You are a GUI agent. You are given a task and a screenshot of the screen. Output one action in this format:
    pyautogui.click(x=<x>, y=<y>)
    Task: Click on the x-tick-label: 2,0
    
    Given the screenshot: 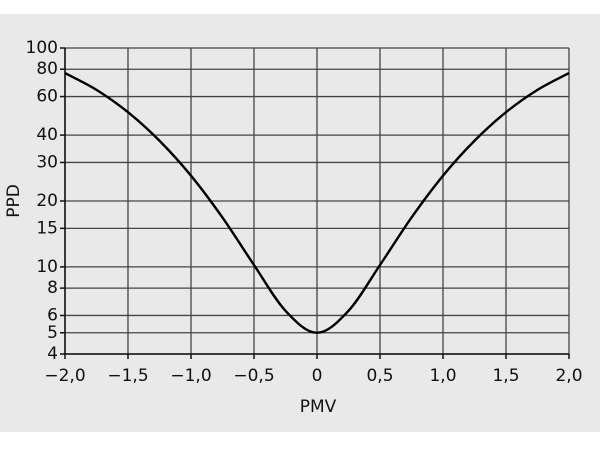 What is the action you would take?
    pyautogui.click(x=568, y=376)
    